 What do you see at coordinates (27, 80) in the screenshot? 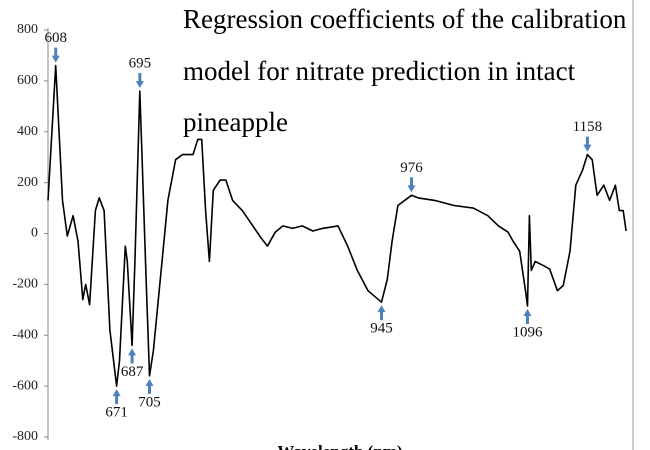
I see `y-tick-label: 600` at bounding box center [27, 80].